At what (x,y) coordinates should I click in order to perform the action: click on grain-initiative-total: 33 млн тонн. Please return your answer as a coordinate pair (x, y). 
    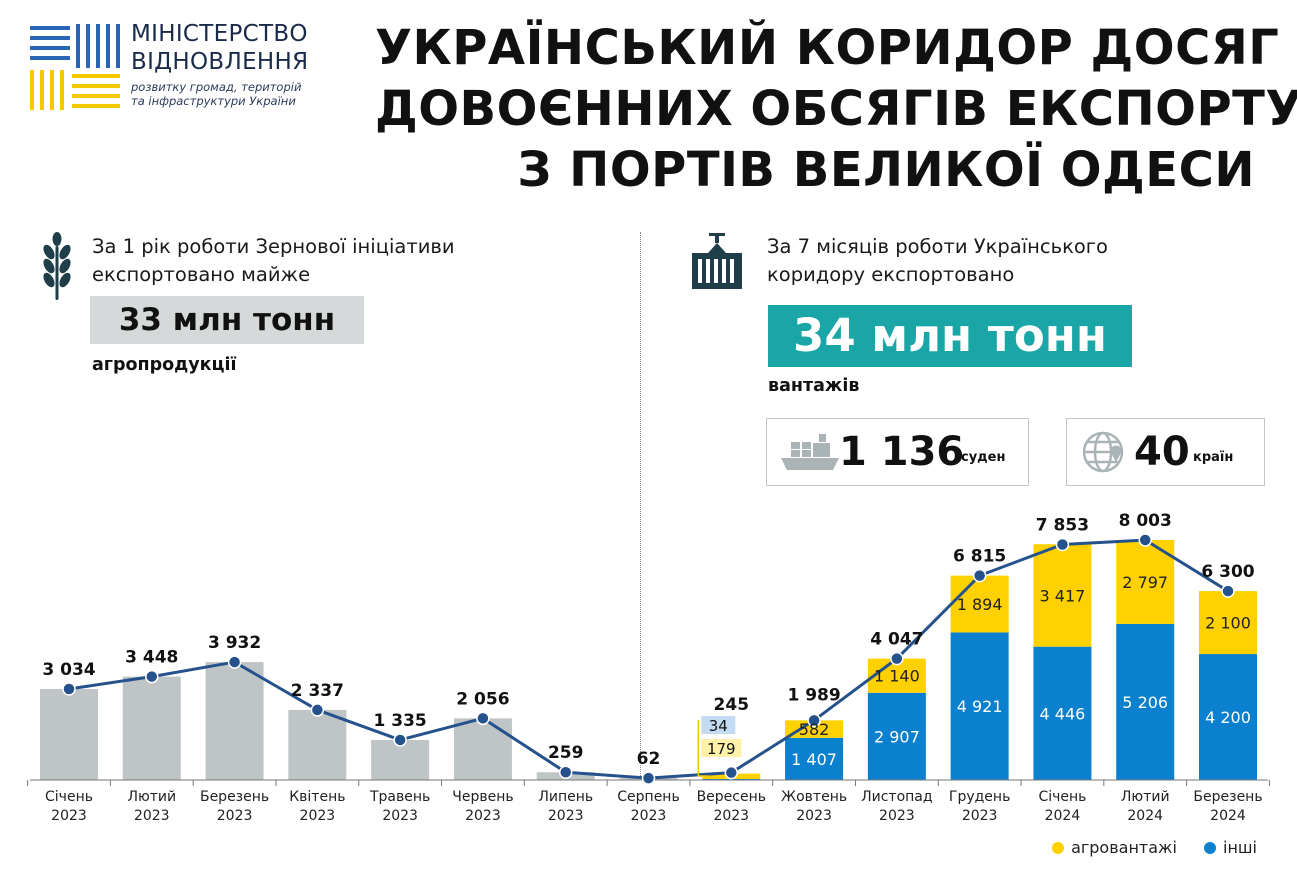
    Looking at the image, I should click on (227, 320).